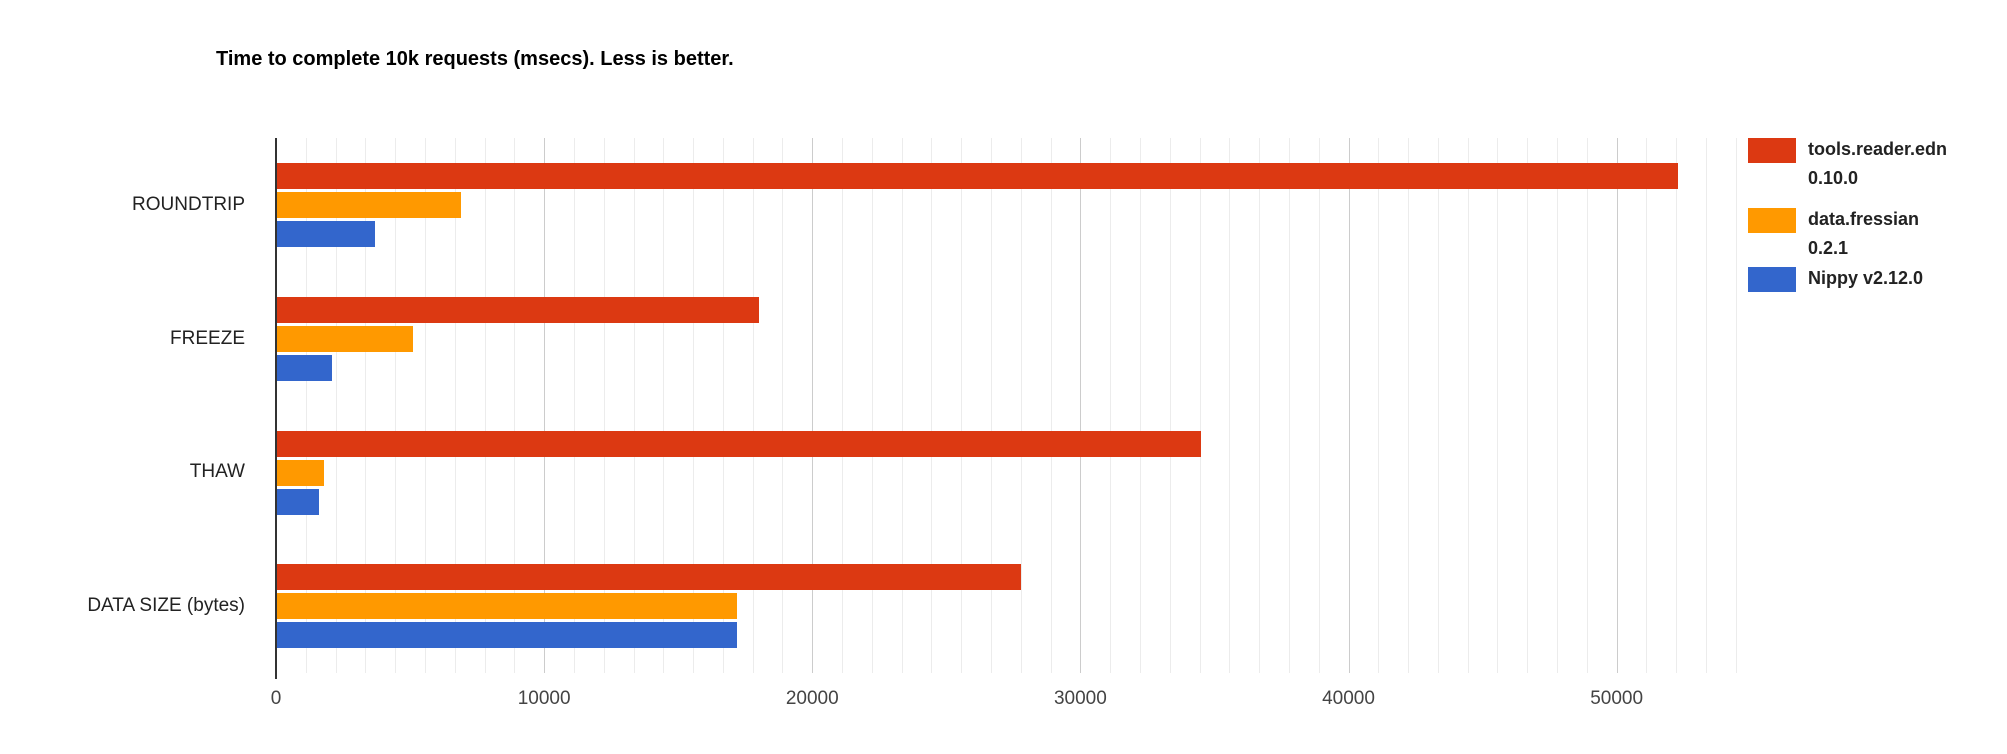 The image size is (2007, 754). What do you see at coordinates (1863, 234) in the screenshot?
I see `legend-label-data-fressian-0-2-1: data.fressian 0.2.1` at bounding box center [1863, 234].